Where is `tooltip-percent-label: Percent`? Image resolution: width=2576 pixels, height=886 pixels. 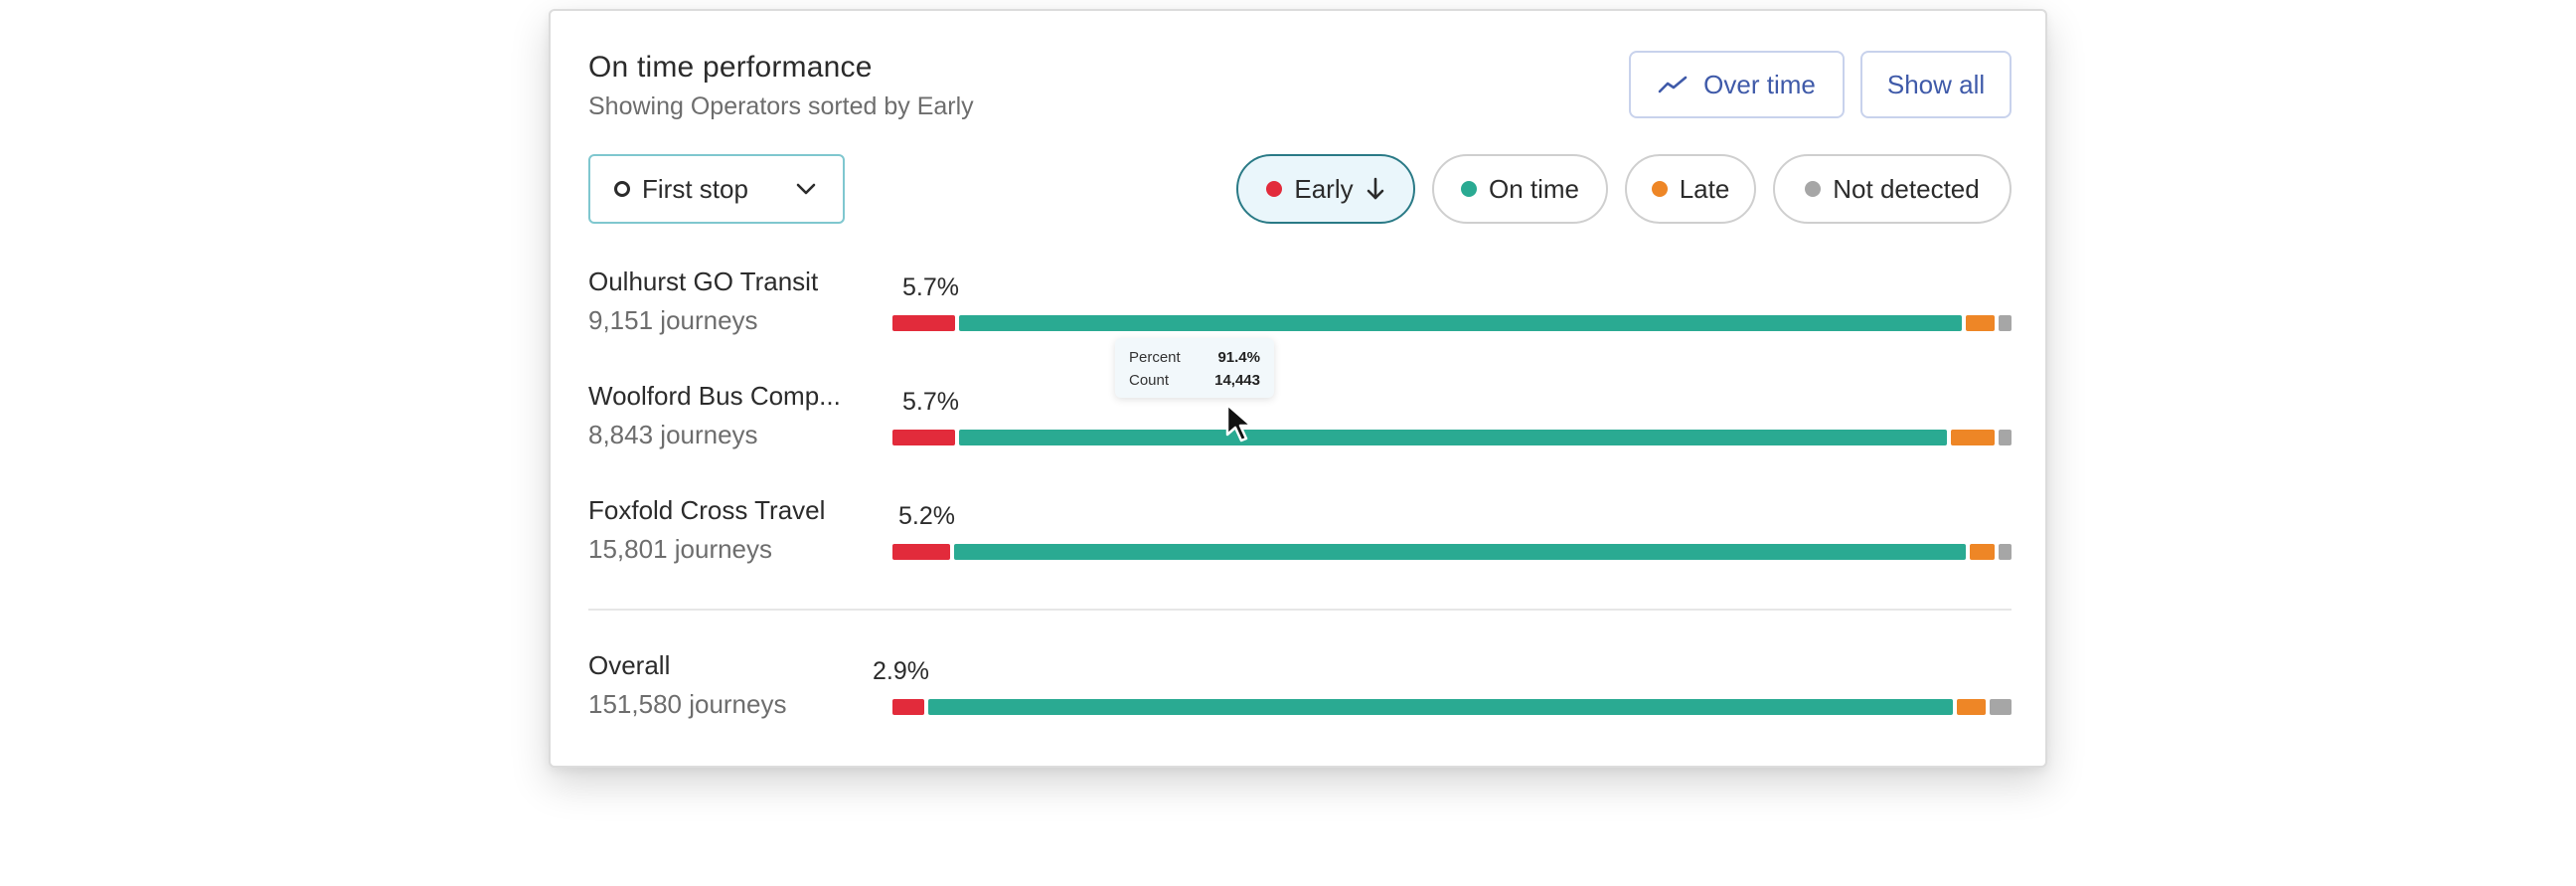
tooltip-percent-label: Percent is located at coordinates (1155, 357).